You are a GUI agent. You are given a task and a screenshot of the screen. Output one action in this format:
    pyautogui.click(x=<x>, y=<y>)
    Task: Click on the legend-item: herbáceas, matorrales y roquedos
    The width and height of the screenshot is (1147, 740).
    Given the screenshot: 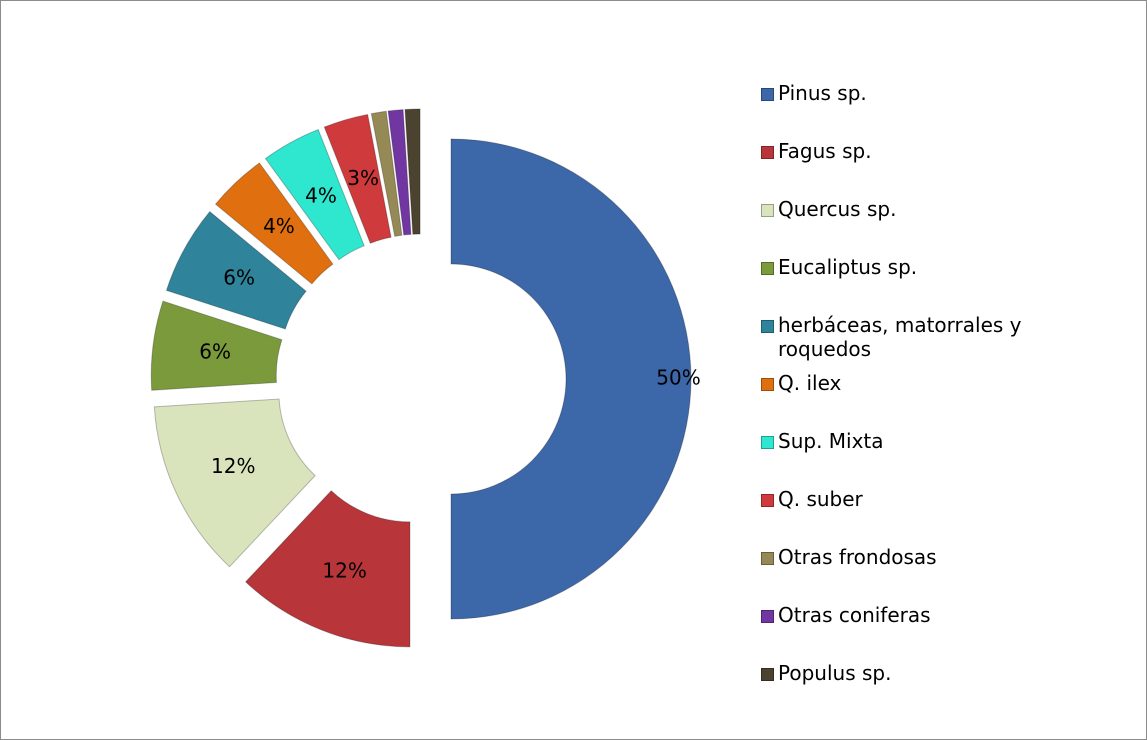 What is the action you would take?
    pyautogui.click(x=926, y=337)
    